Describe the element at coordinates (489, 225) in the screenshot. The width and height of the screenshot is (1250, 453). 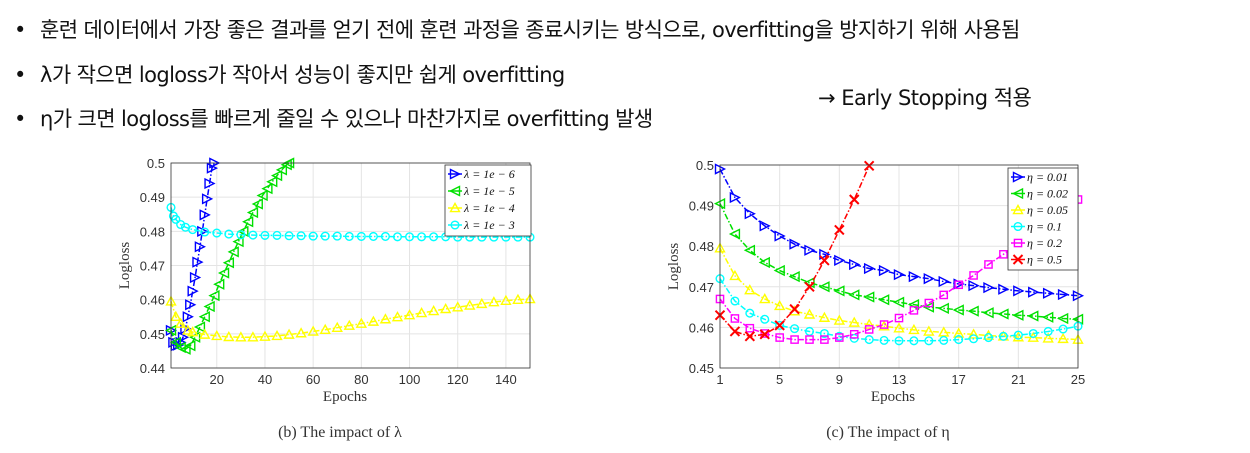
I see `legend-entry: λ = 1e − 3` at that location.